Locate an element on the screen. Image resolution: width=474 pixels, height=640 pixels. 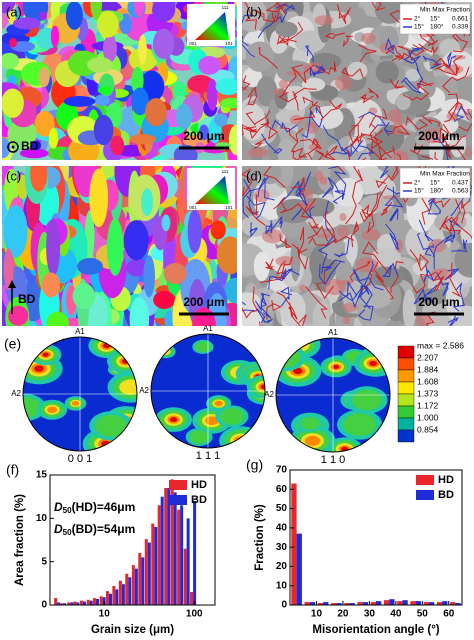
x-tick-label: 10 is located at coordinates (105, 614).